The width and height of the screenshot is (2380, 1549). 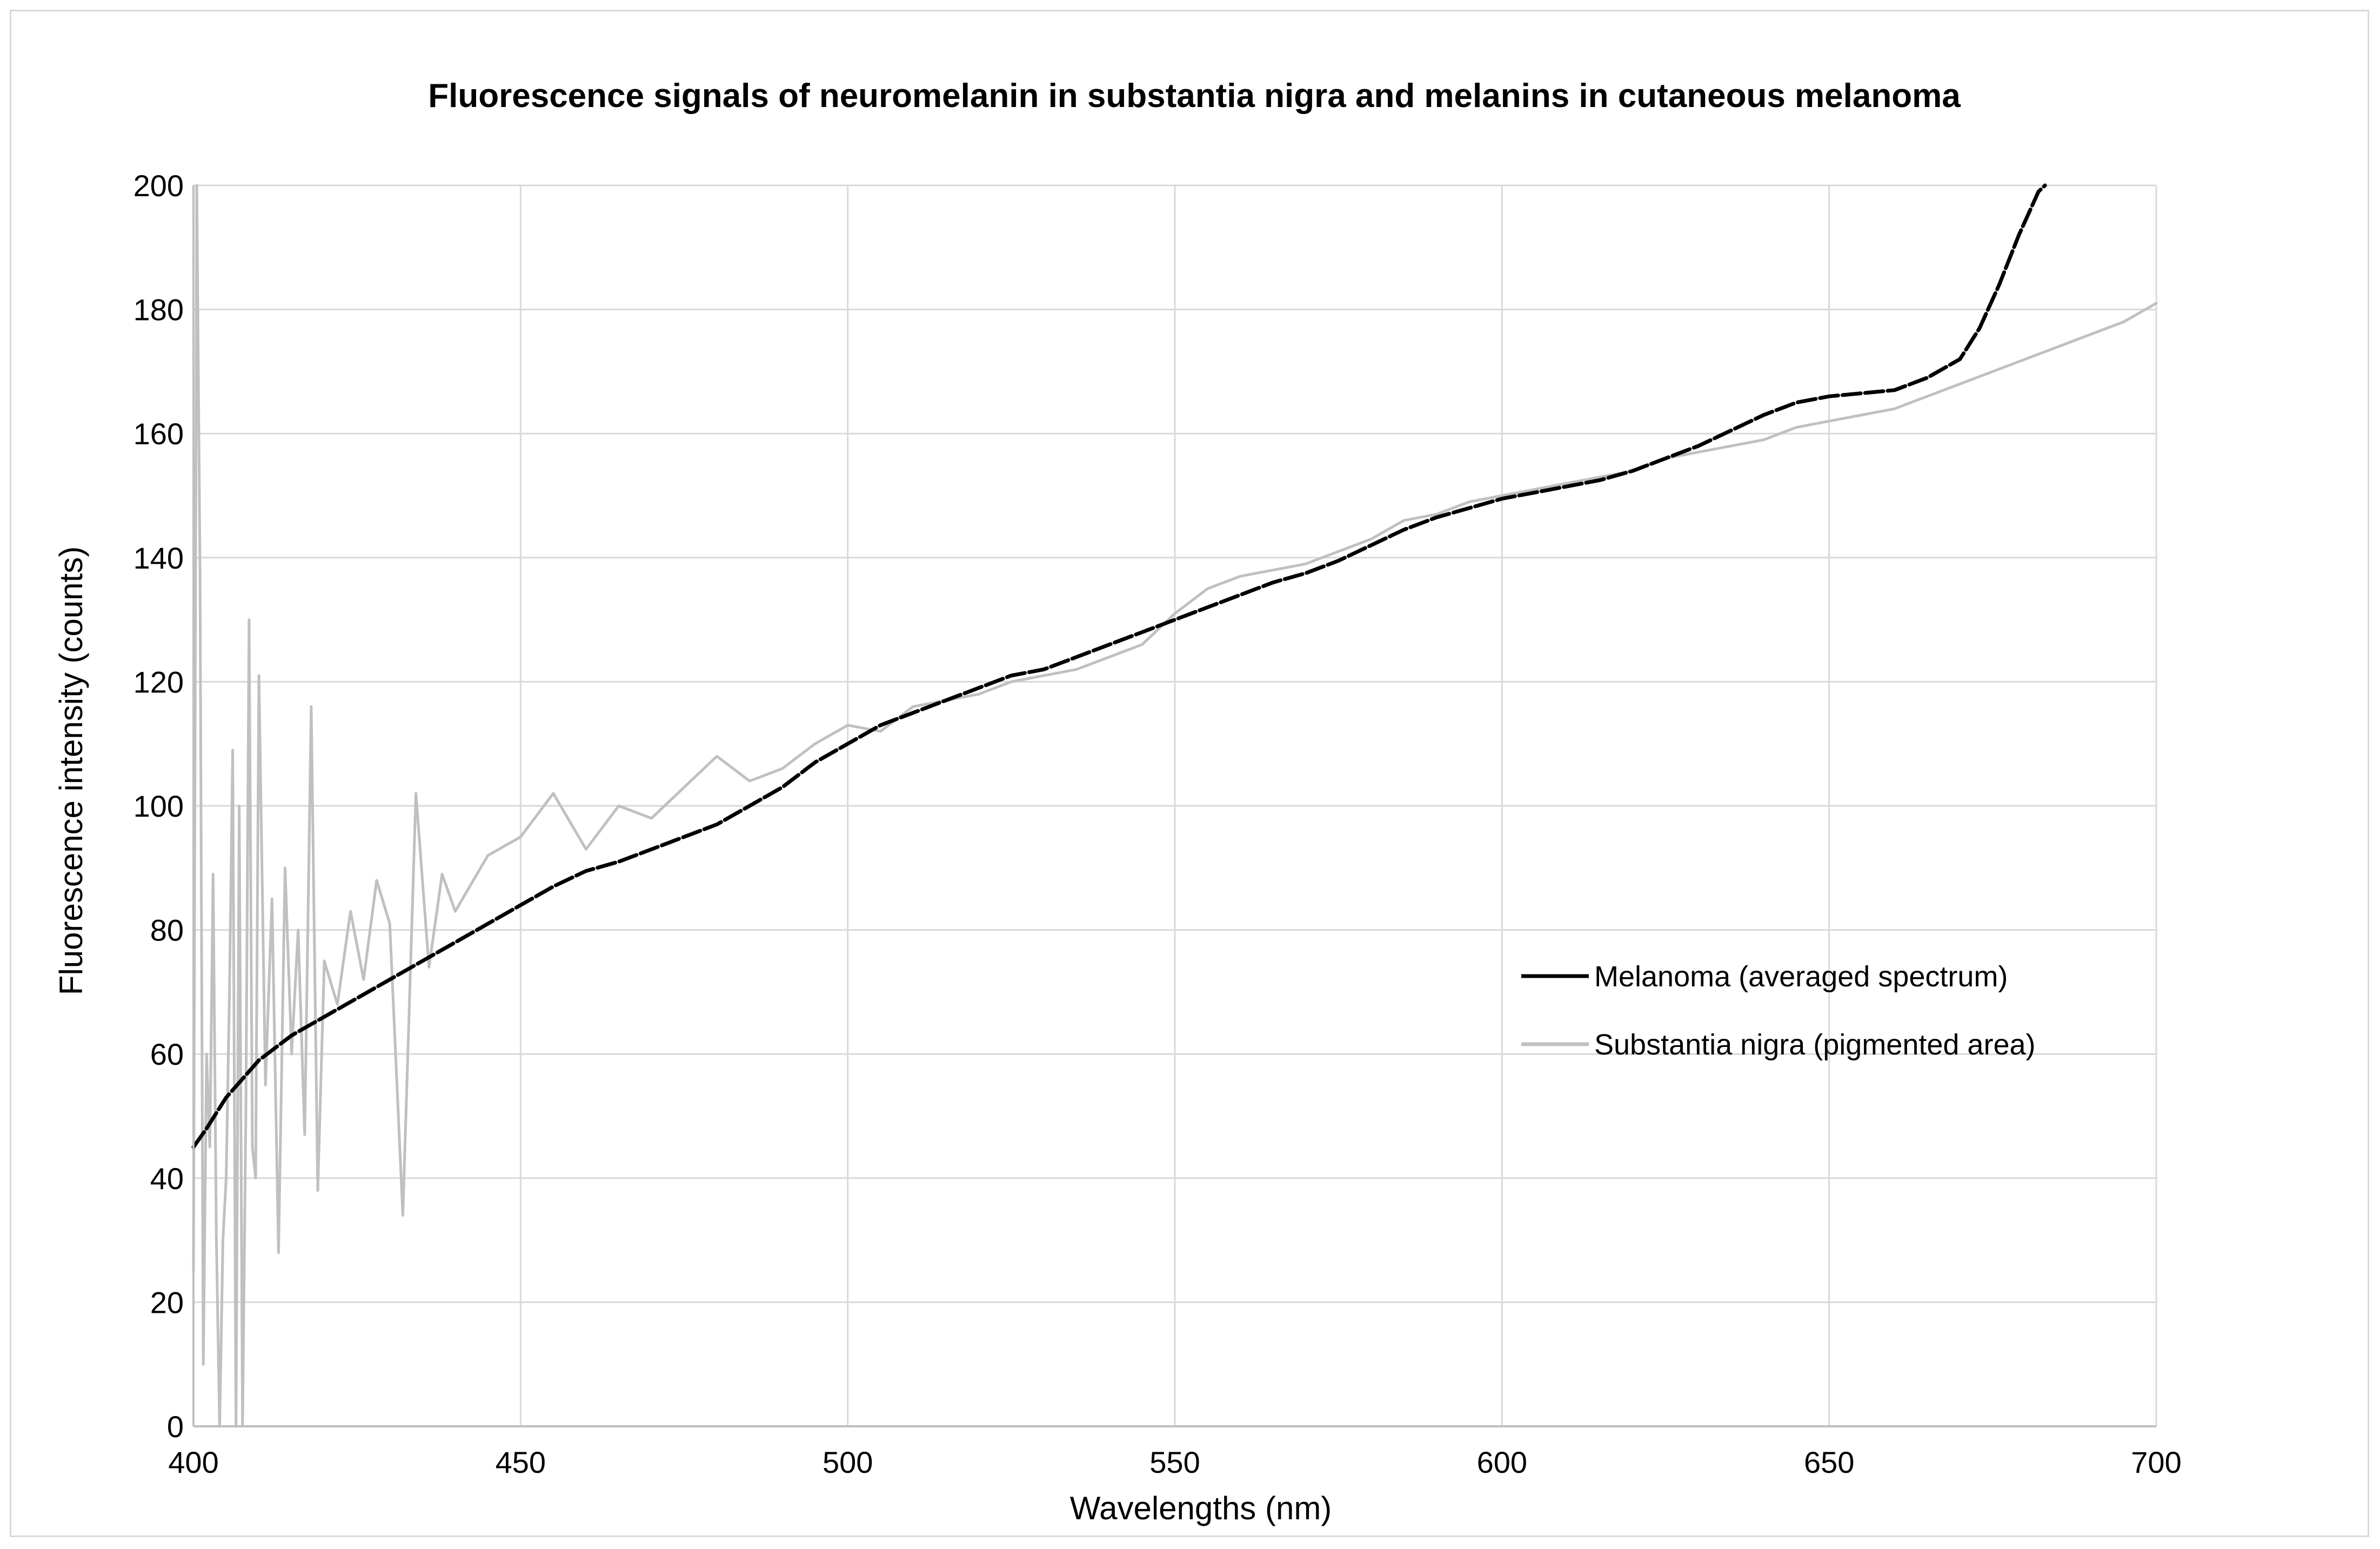 I want to click on y-tick-label: 40, so click(x=167, y=1178).